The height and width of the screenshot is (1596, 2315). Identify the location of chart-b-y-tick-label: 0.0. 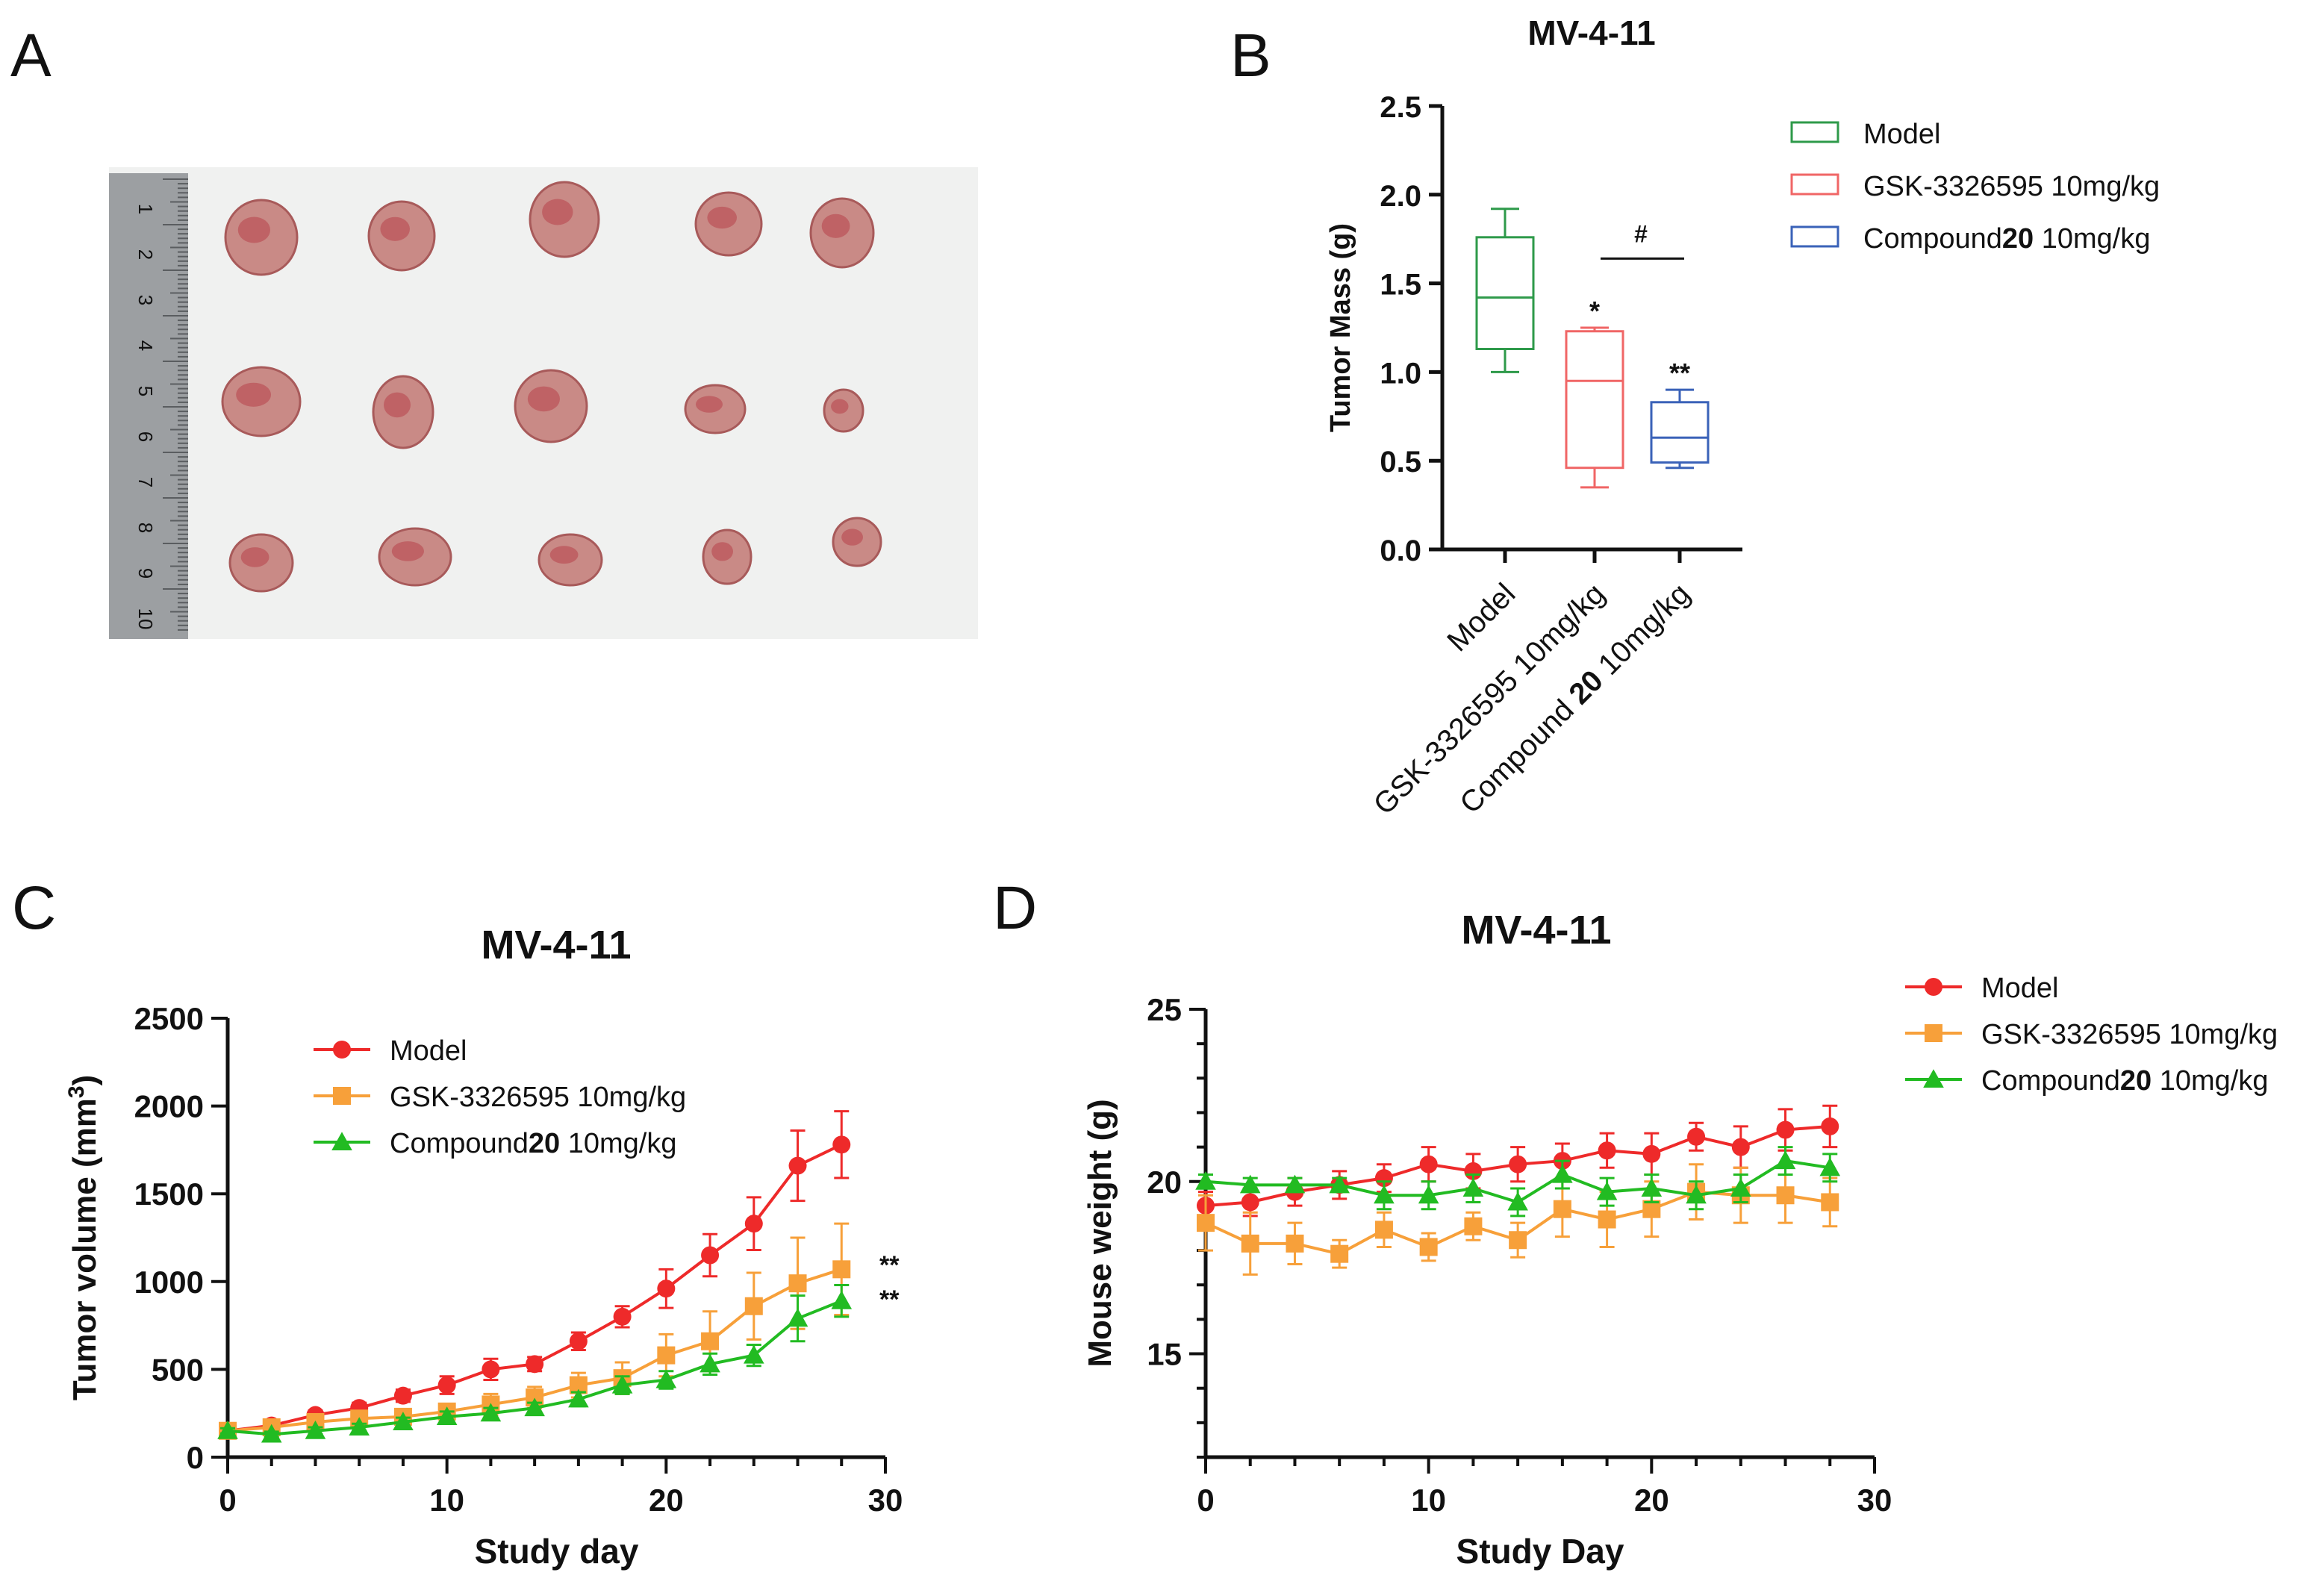
(1400, 550).